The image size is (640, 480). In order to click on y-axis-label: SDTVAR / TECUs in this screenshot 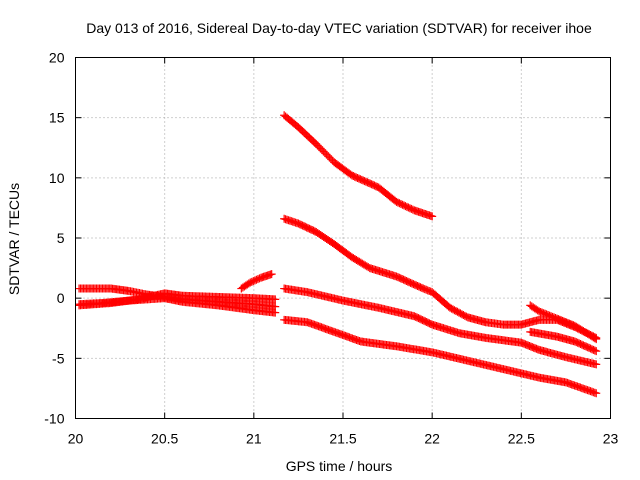, I will do `click(14, 239)`.